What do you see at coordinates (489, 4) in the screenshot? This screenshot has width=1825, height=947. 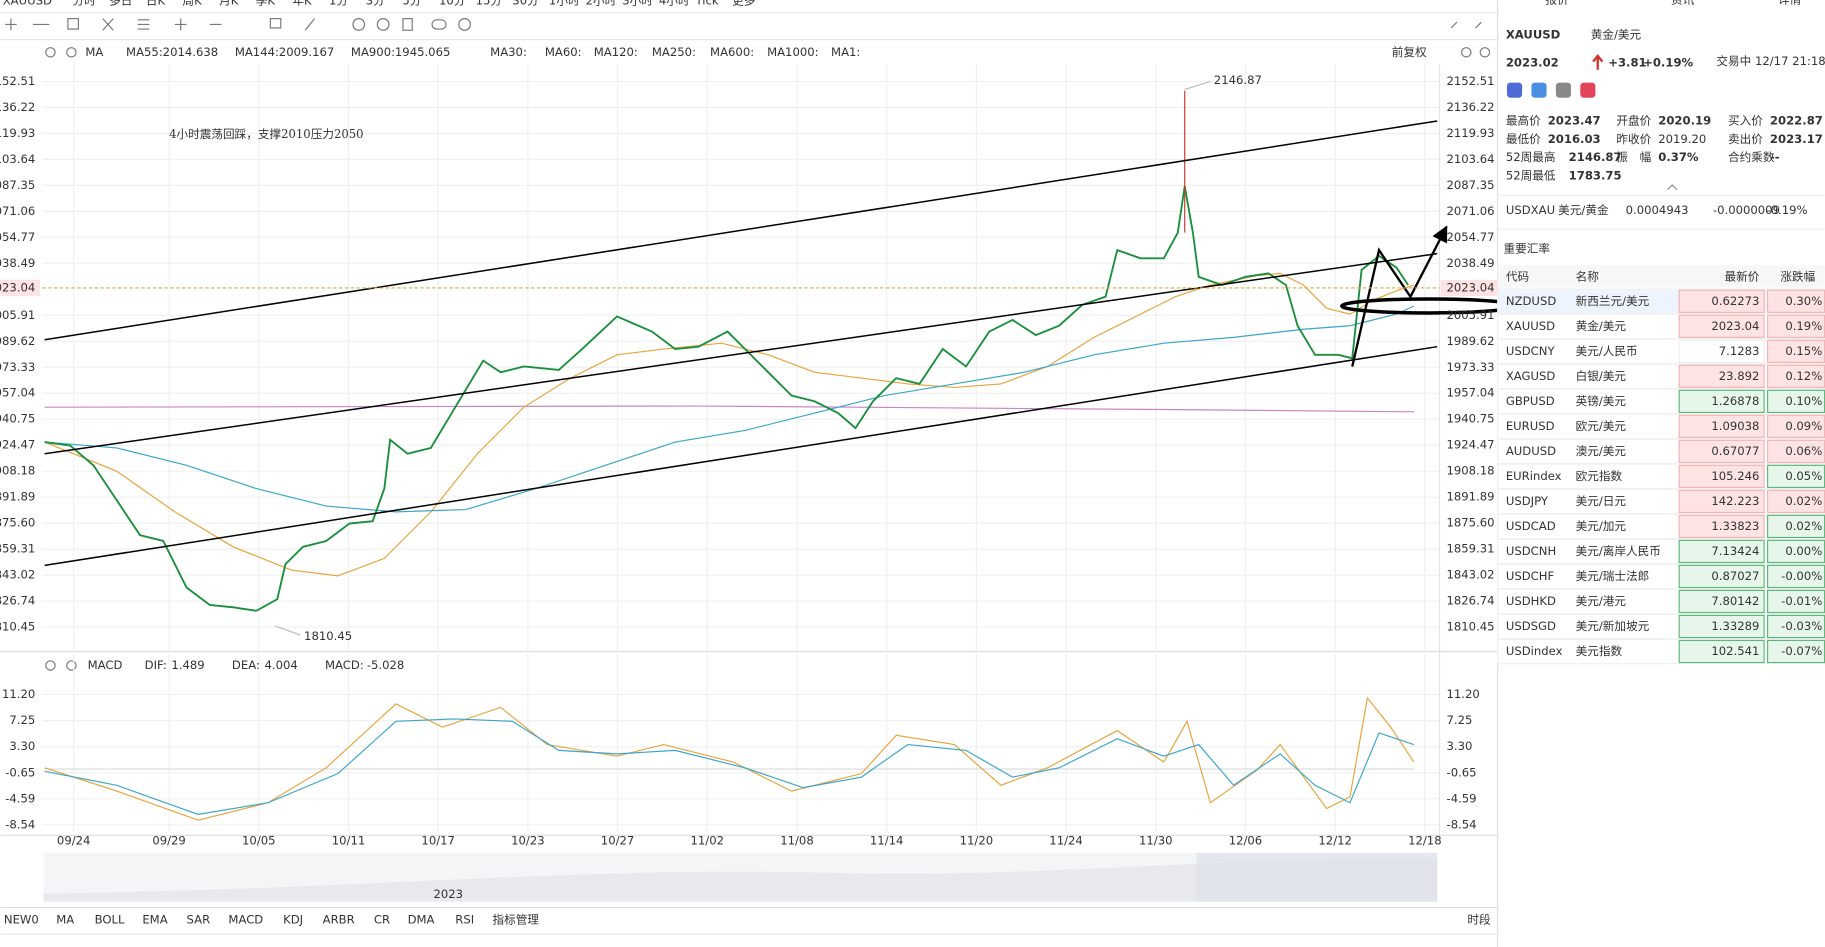 I see `period-tab: 15分` at bounding box center [489, 4].